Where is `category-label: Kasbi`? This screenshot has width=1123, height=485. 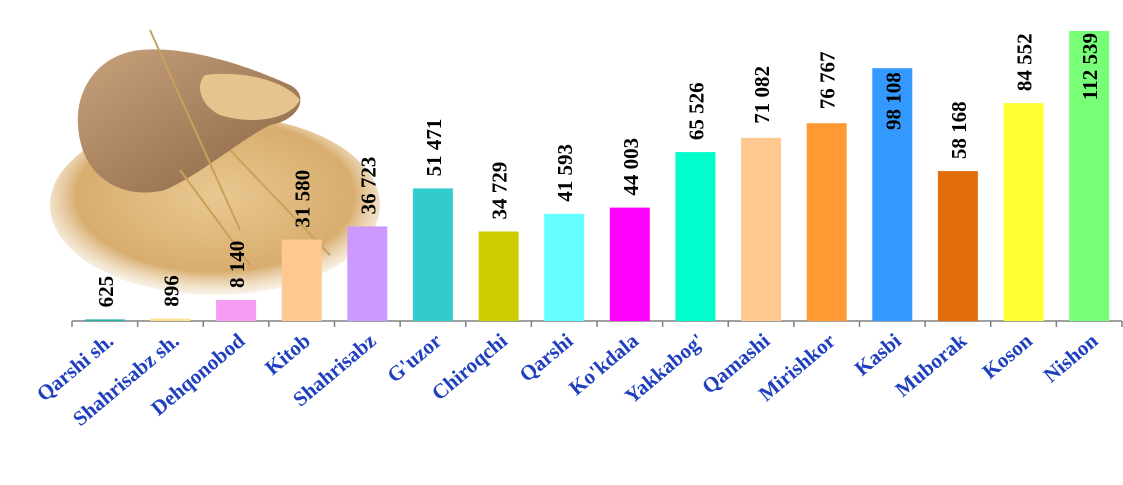 category-label: Kasbi is located at coordinates (878, 354).